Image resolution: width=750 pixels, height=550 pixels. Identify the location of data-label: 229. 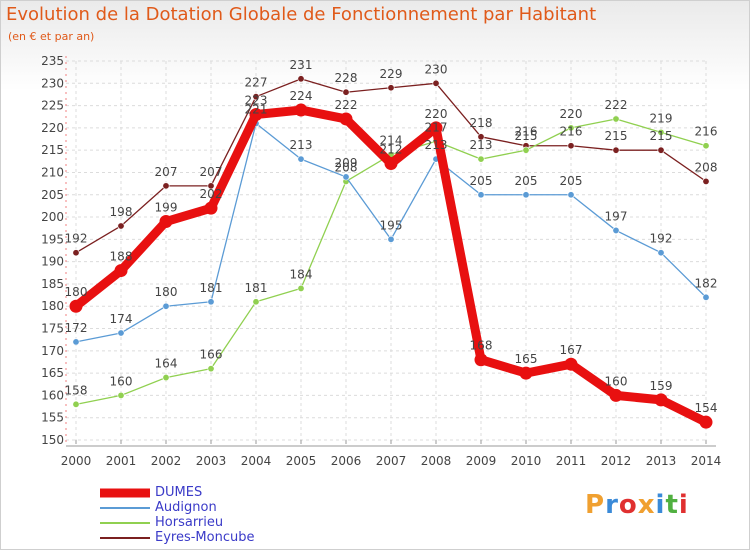
(391, 74).